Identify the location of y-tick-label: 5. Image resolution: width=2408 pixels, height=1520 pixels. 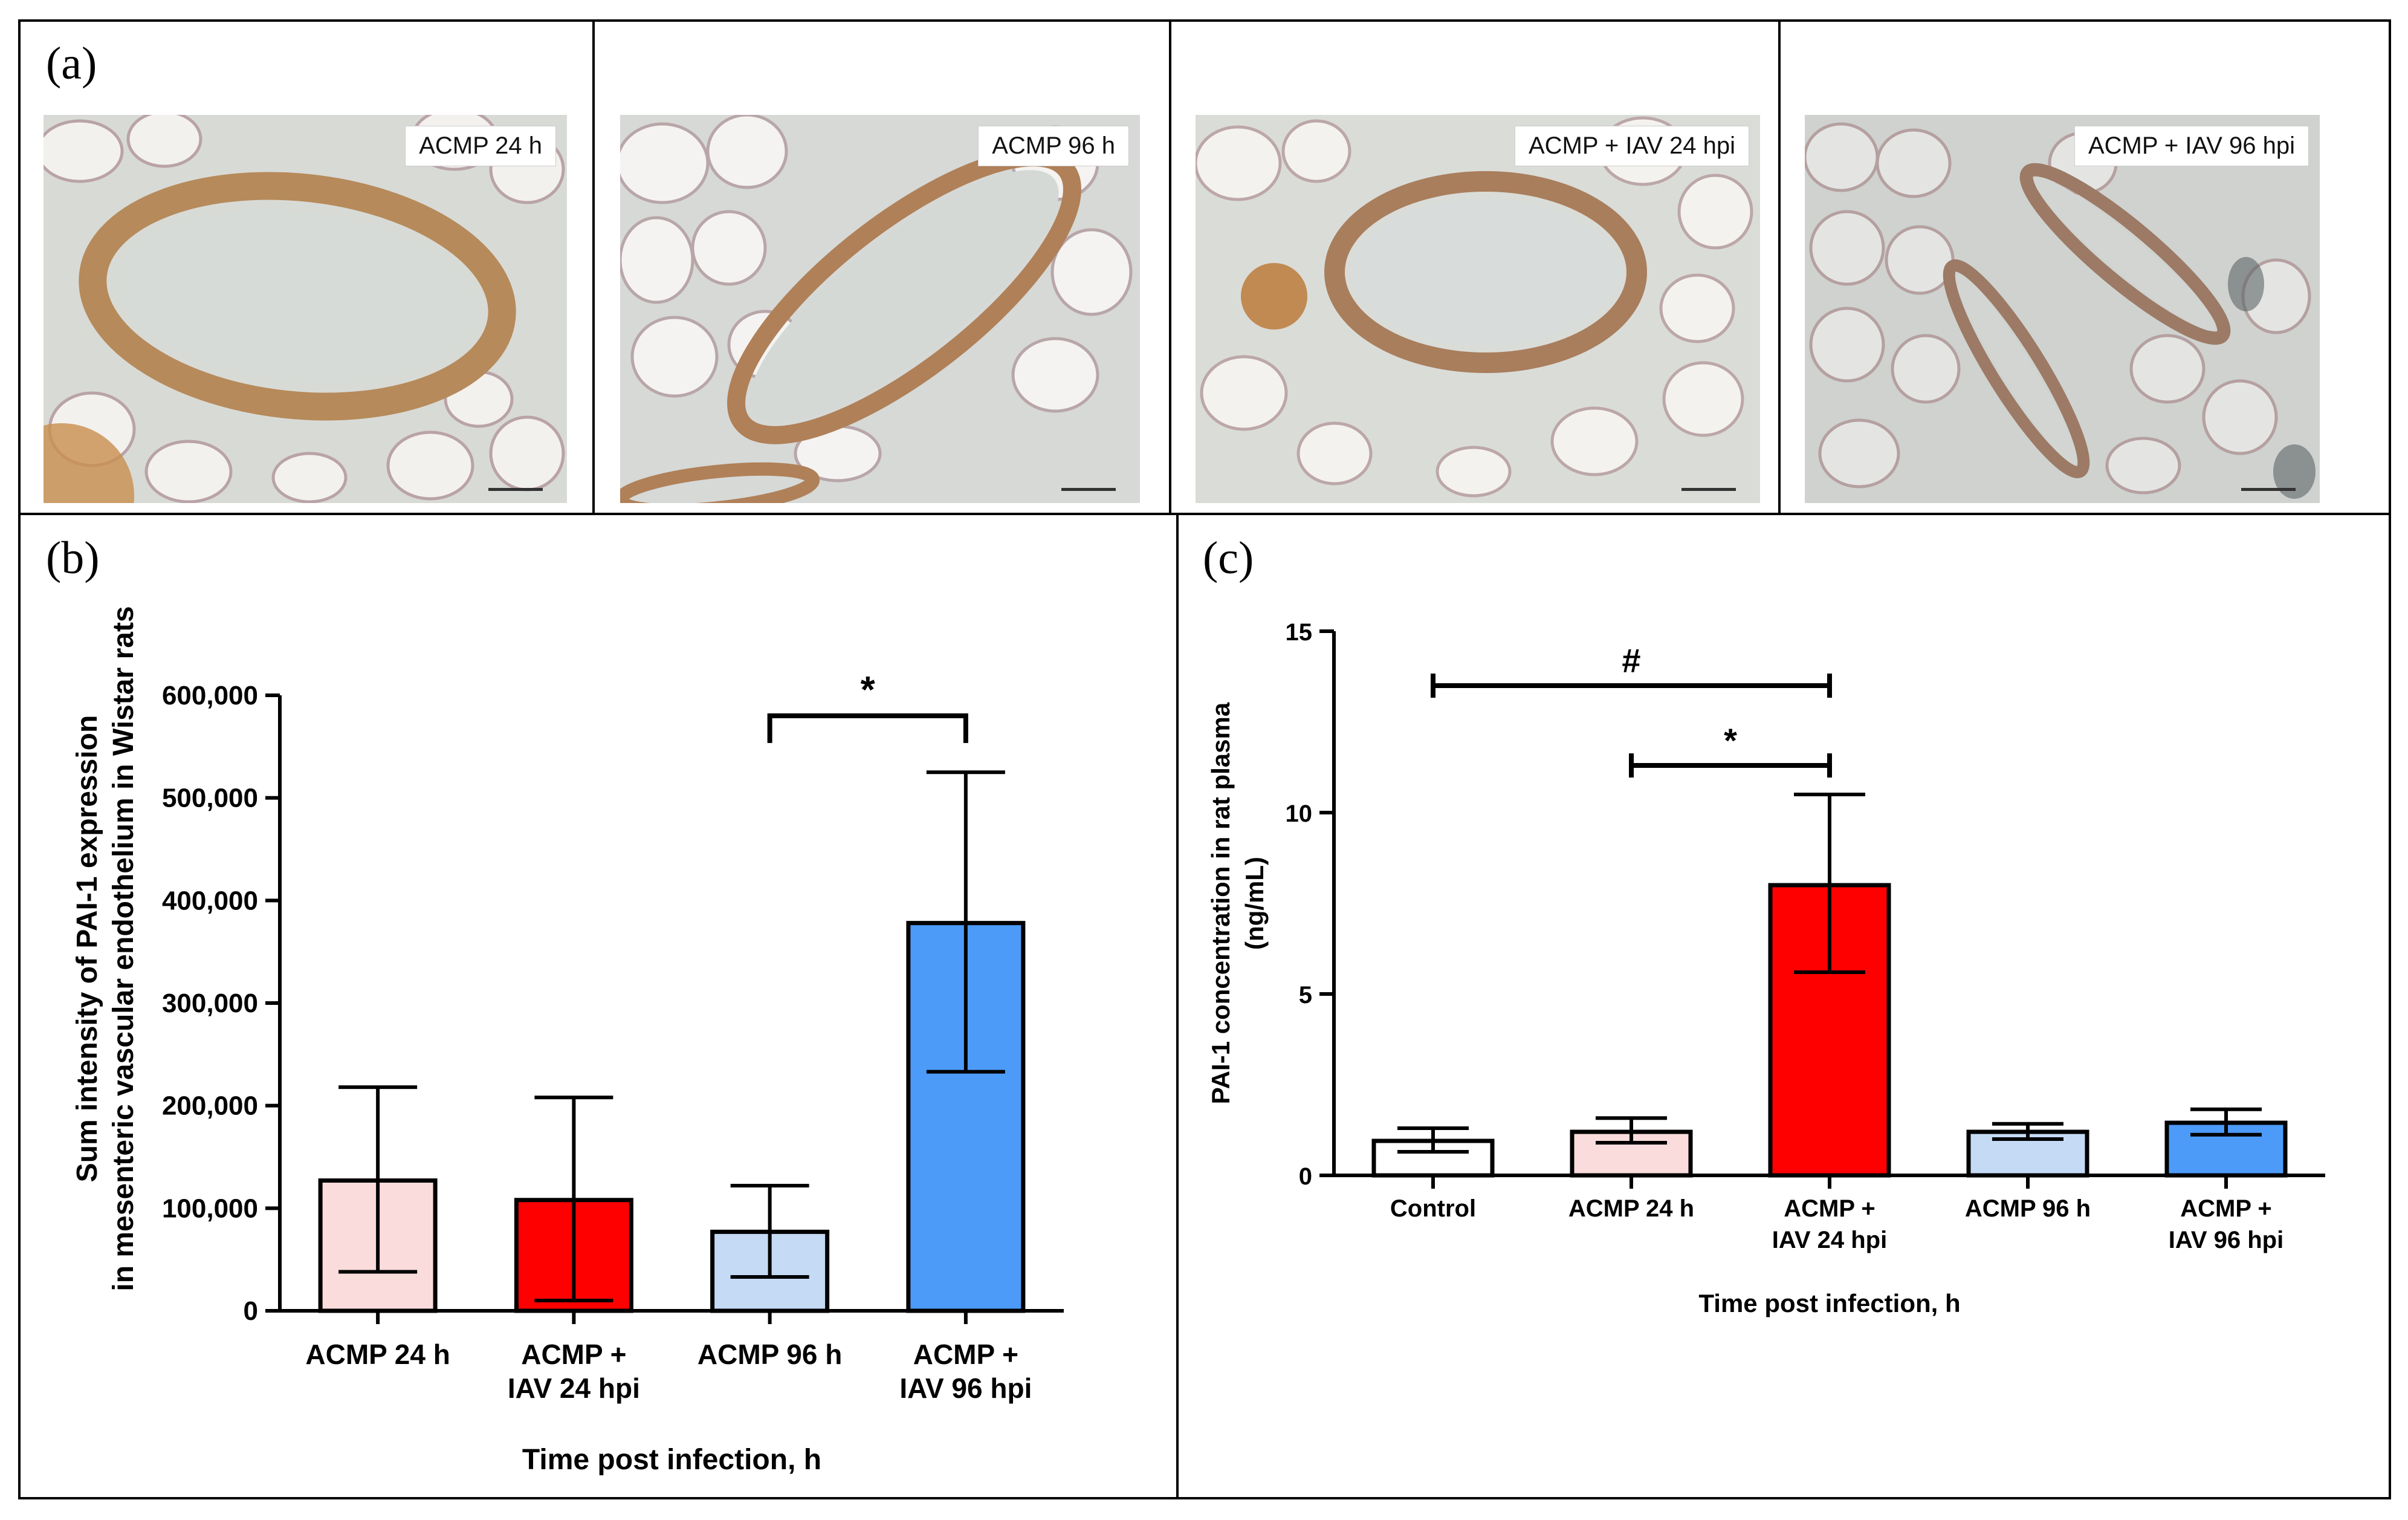
(1305, 995).